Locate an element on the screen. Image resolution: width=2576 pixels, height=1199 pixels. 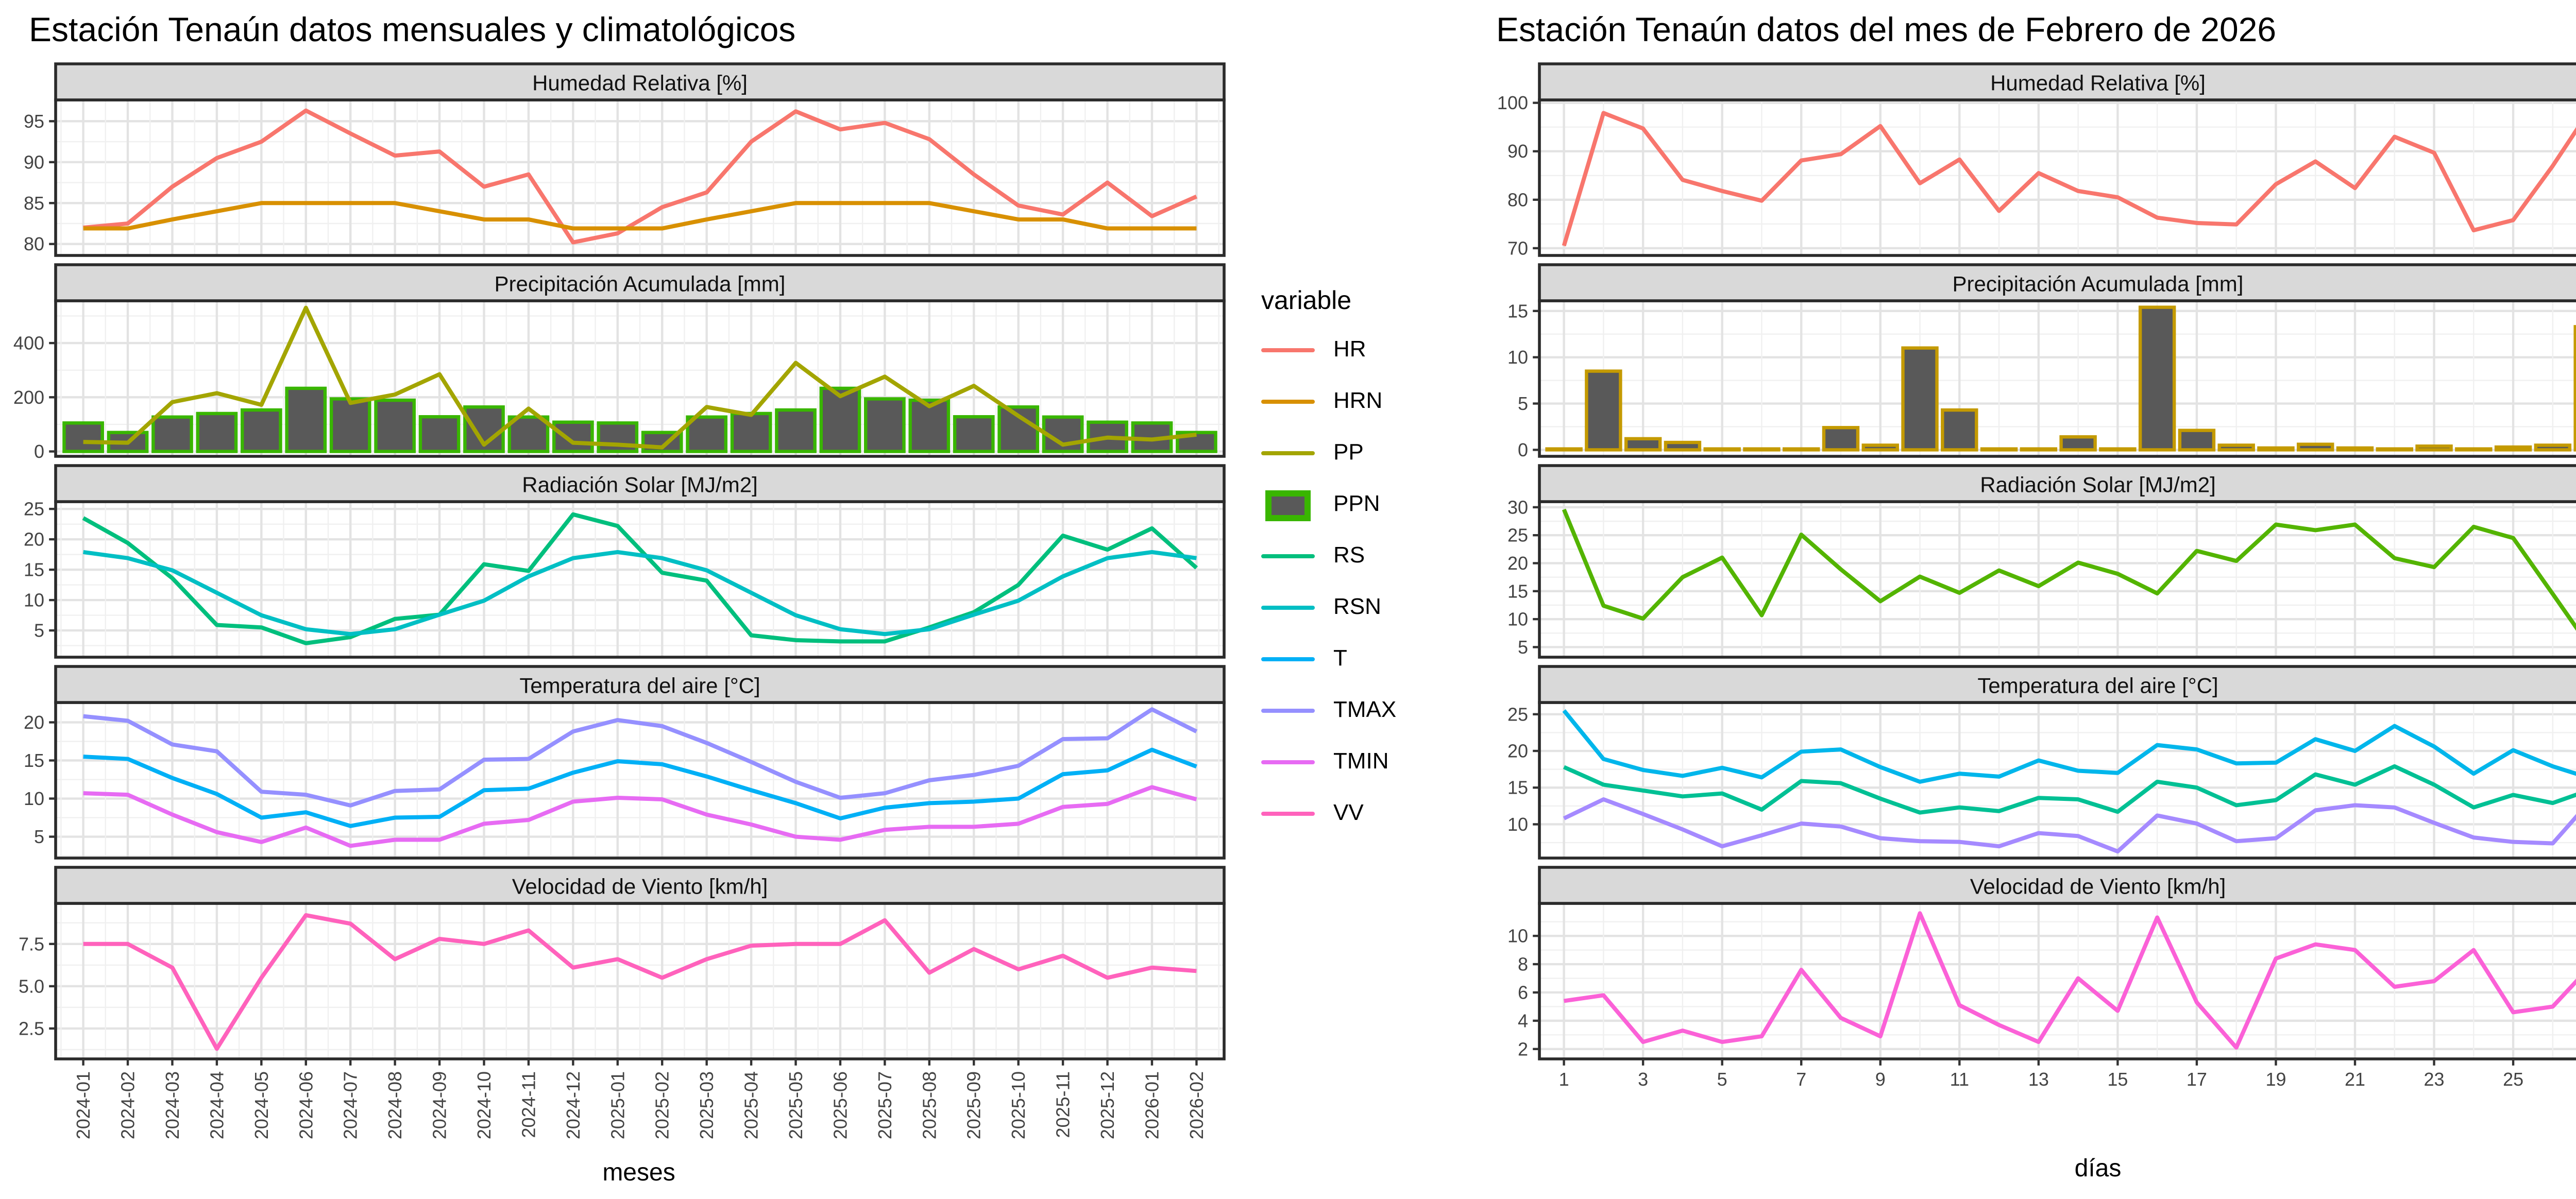
y-tick-label: 100 is located at coordinates (1512, 102).